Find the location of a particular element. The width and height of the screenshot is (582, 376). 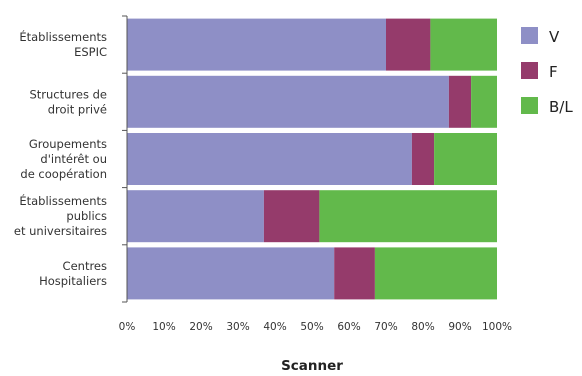

x-tick-labels: 0% 10% 20% 30% 40% 50% 60% 70% 80% 90% 100% is located at coordinates (315, 327).